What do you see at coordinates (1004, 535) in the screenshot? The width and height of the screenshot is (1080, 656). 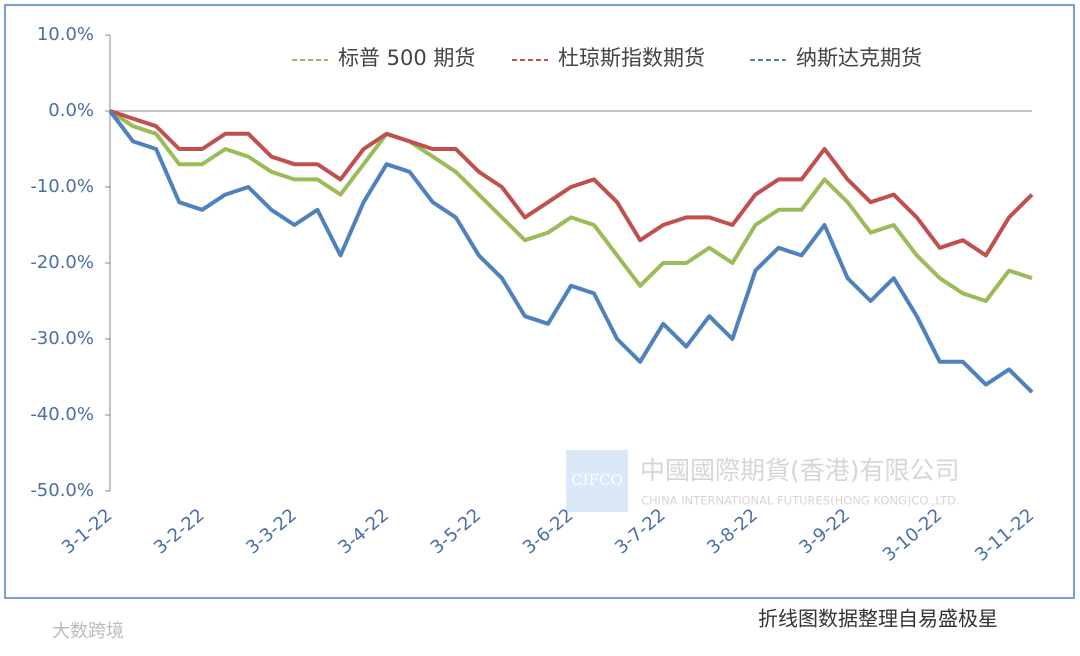 I see `x-tick-label: 3-11-22` at bounding box center [1004, 535].